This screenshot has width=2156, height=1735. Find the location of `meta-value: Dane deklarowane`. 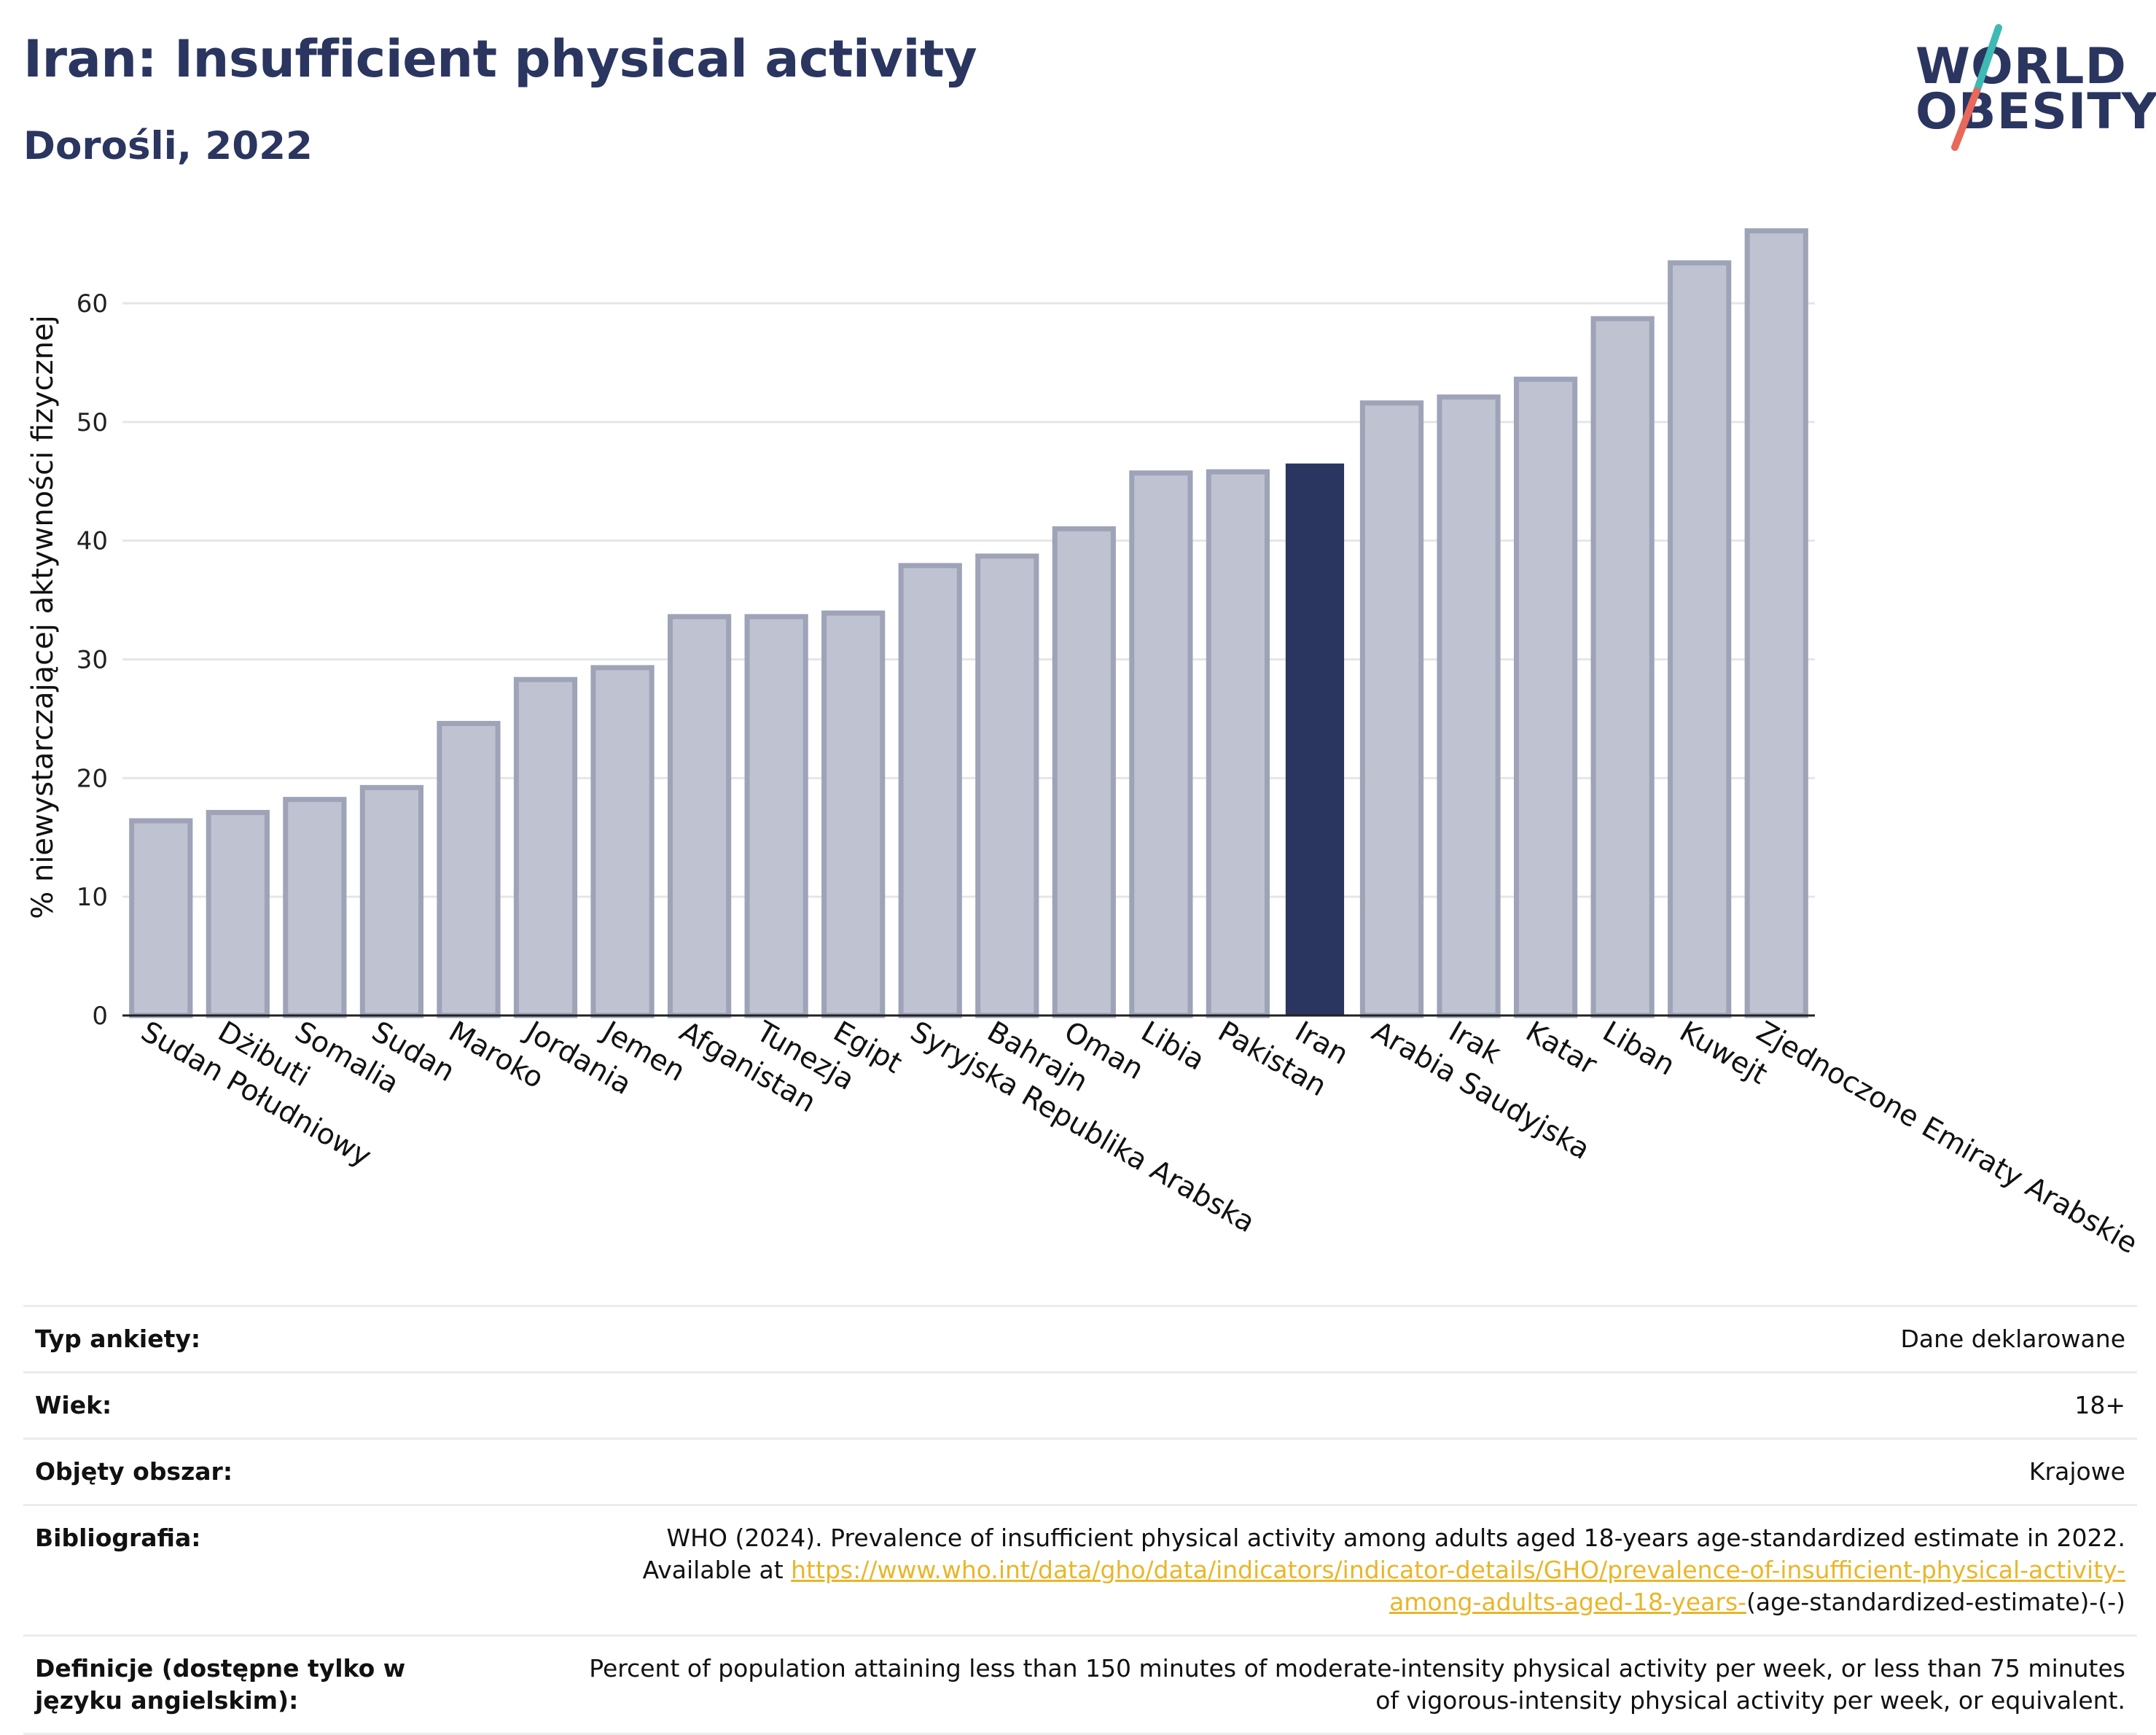

meta-value: Dane deklarowane is located at coordinates (2012, 1339).